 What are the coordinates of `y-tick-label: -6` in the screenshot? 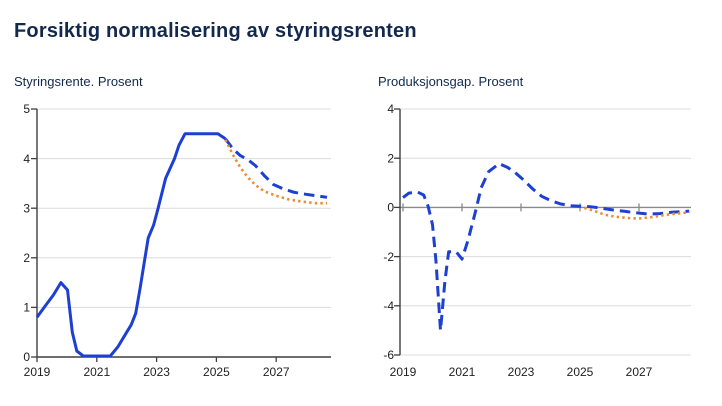 It's located at (388, 355).